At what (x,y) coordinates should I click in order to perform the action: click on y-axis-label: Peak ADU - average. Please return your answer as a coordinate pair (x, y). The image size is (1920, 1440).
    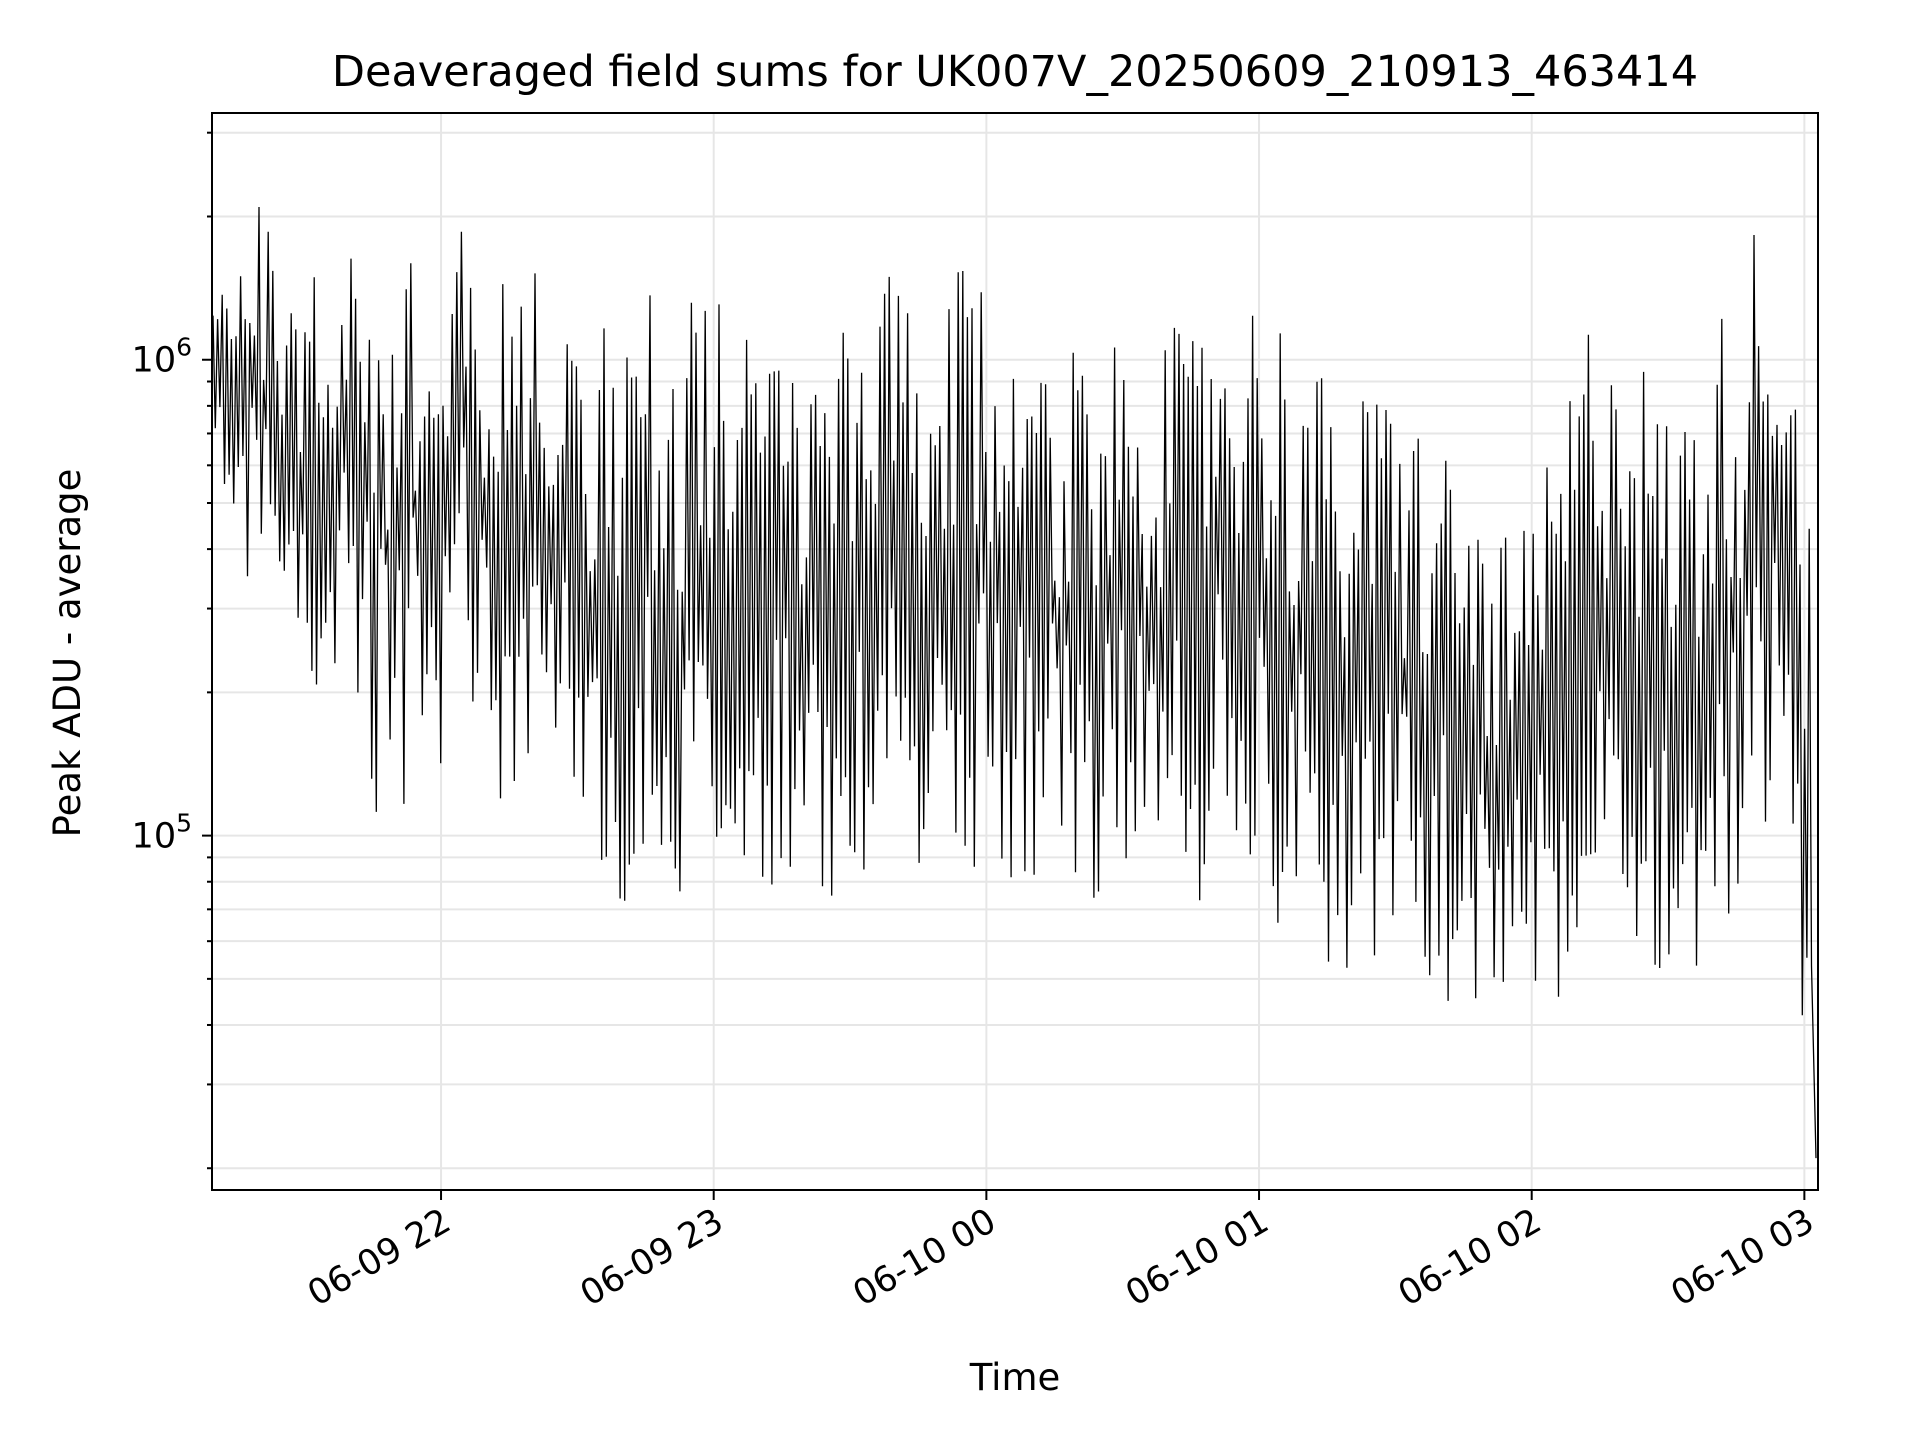
    Looking at the image, I should click on (67, 653).